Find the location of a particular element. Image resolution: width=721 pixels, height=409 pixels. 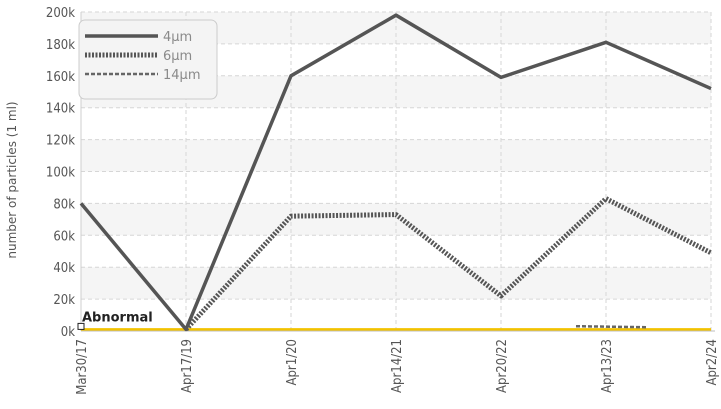

x-tick-label: Apr14/21 is located at coordinates (397, 366).